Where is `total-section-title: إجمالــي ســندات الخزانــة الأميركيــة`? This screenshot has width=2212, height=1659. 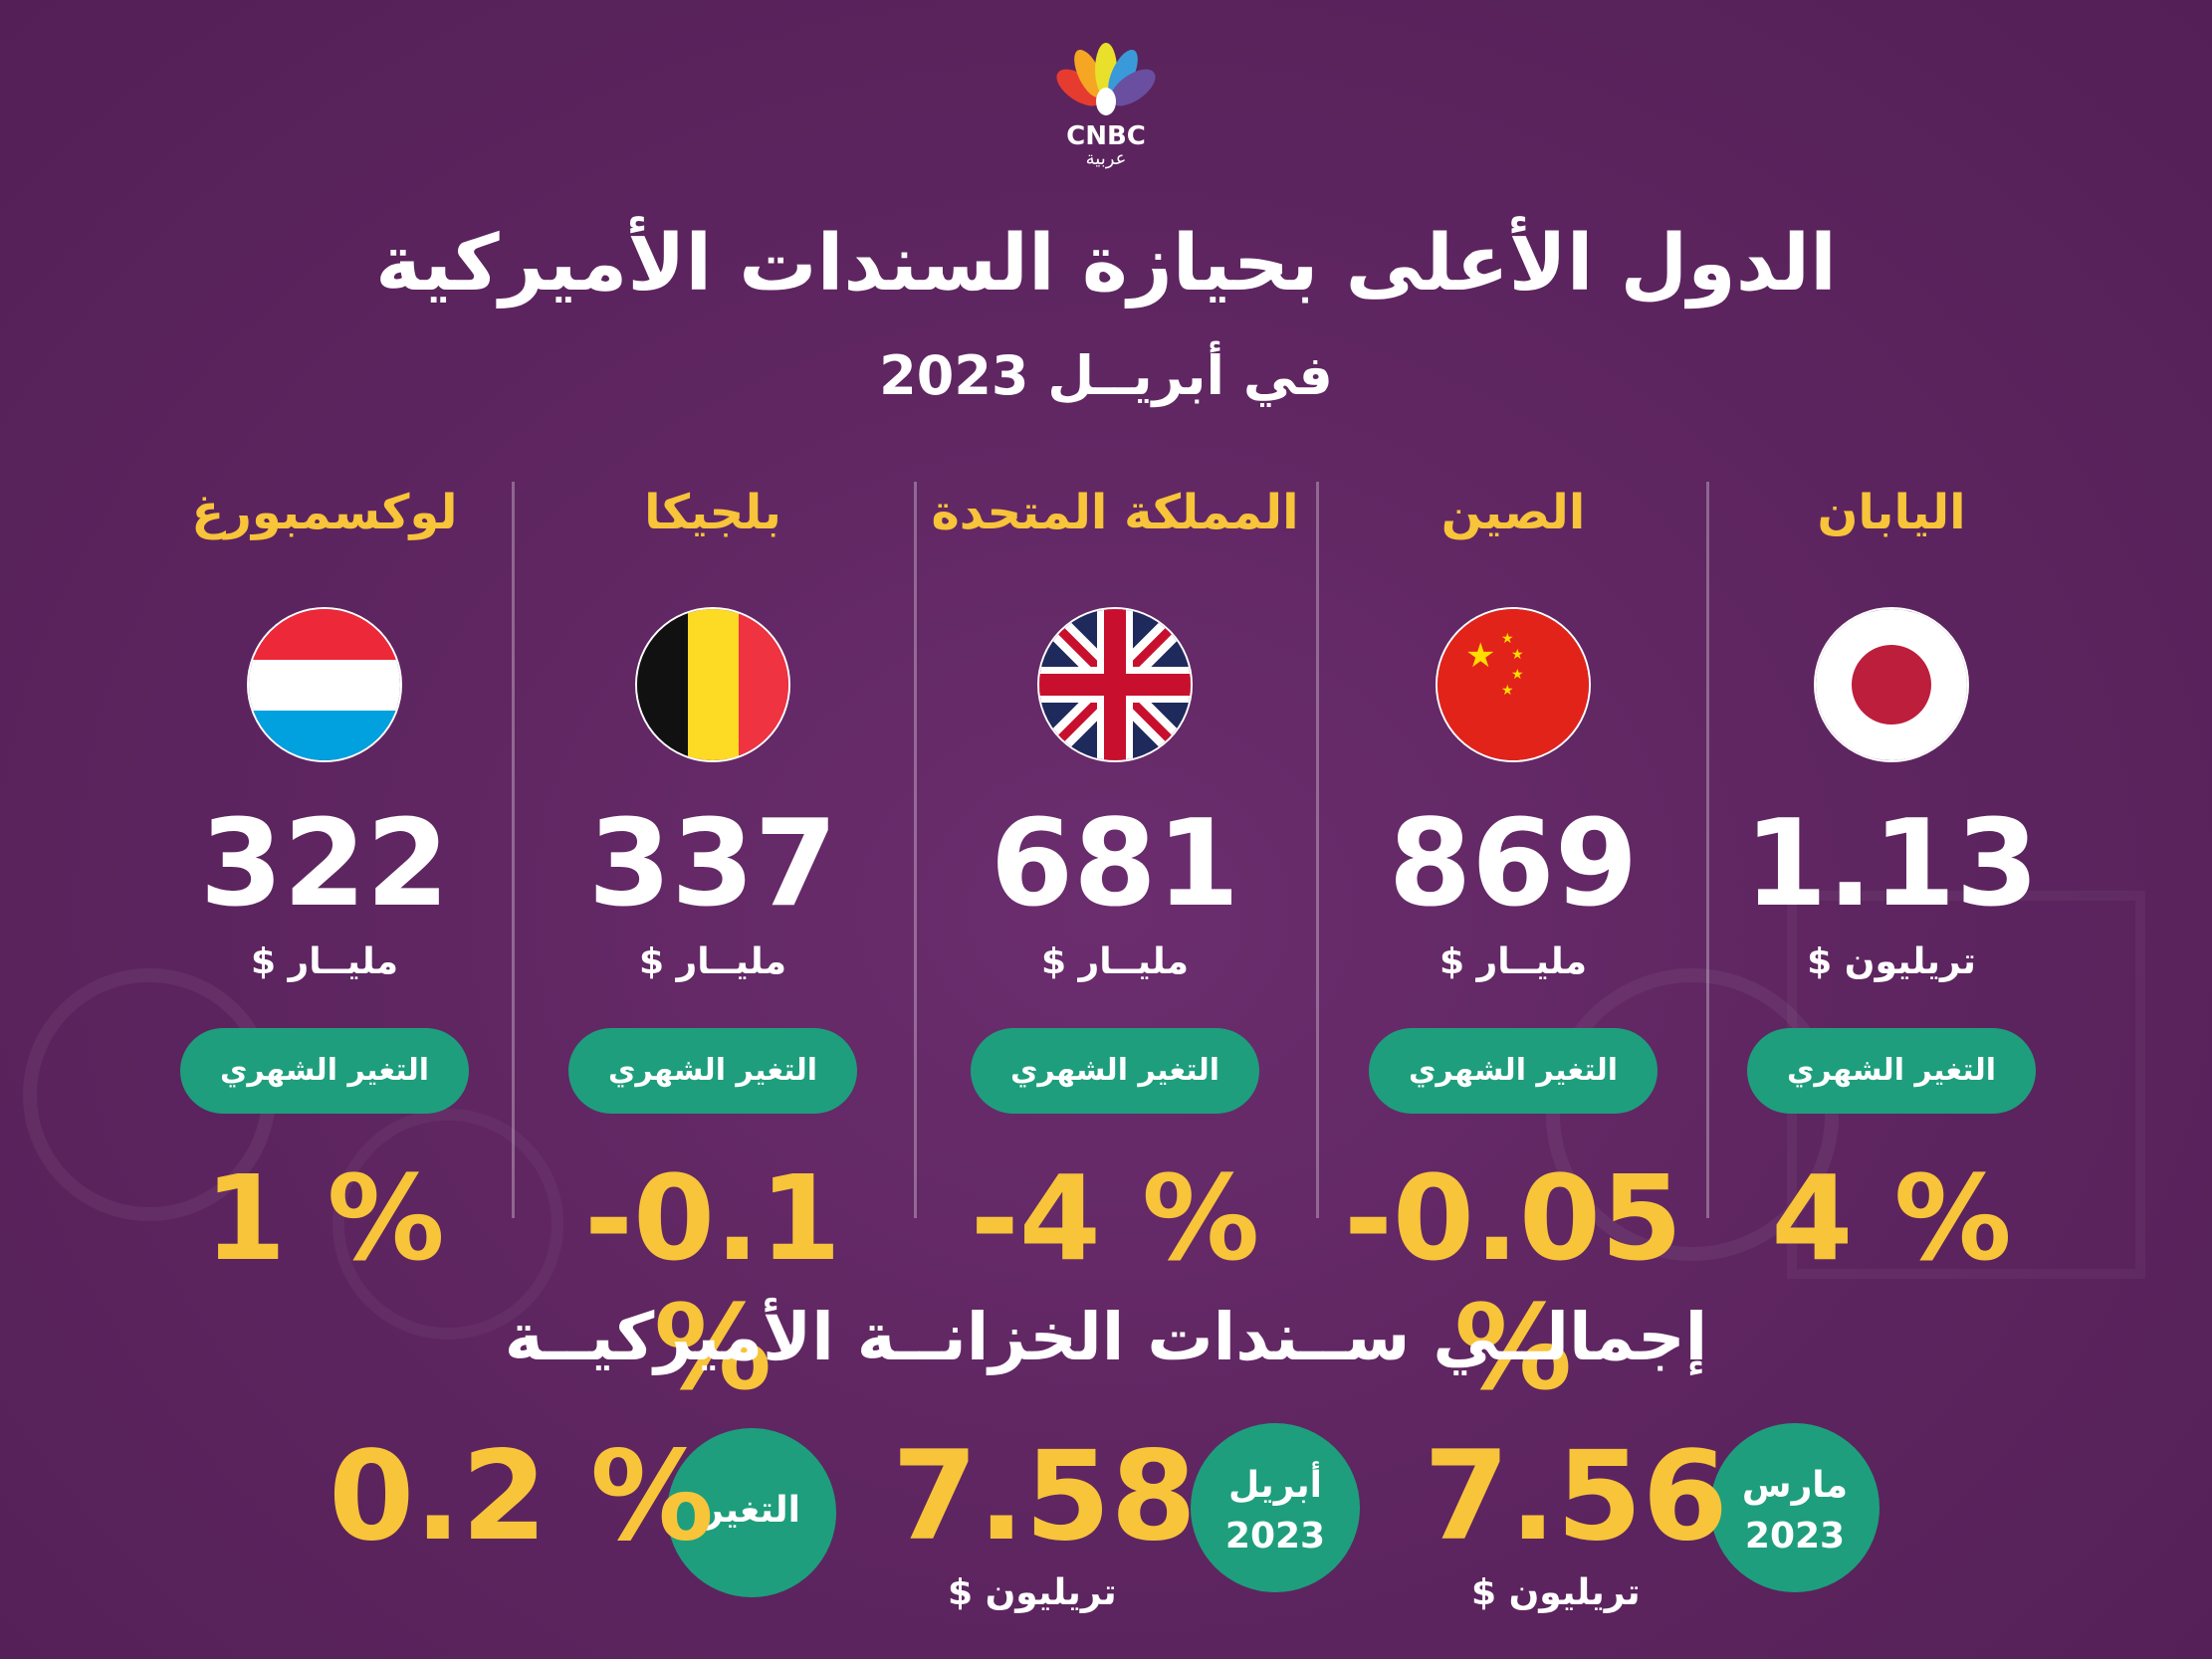 total-section-title: إجمالــي ســندات الخزانــة الأميركيــة is located at coordinates (1106, 1337).